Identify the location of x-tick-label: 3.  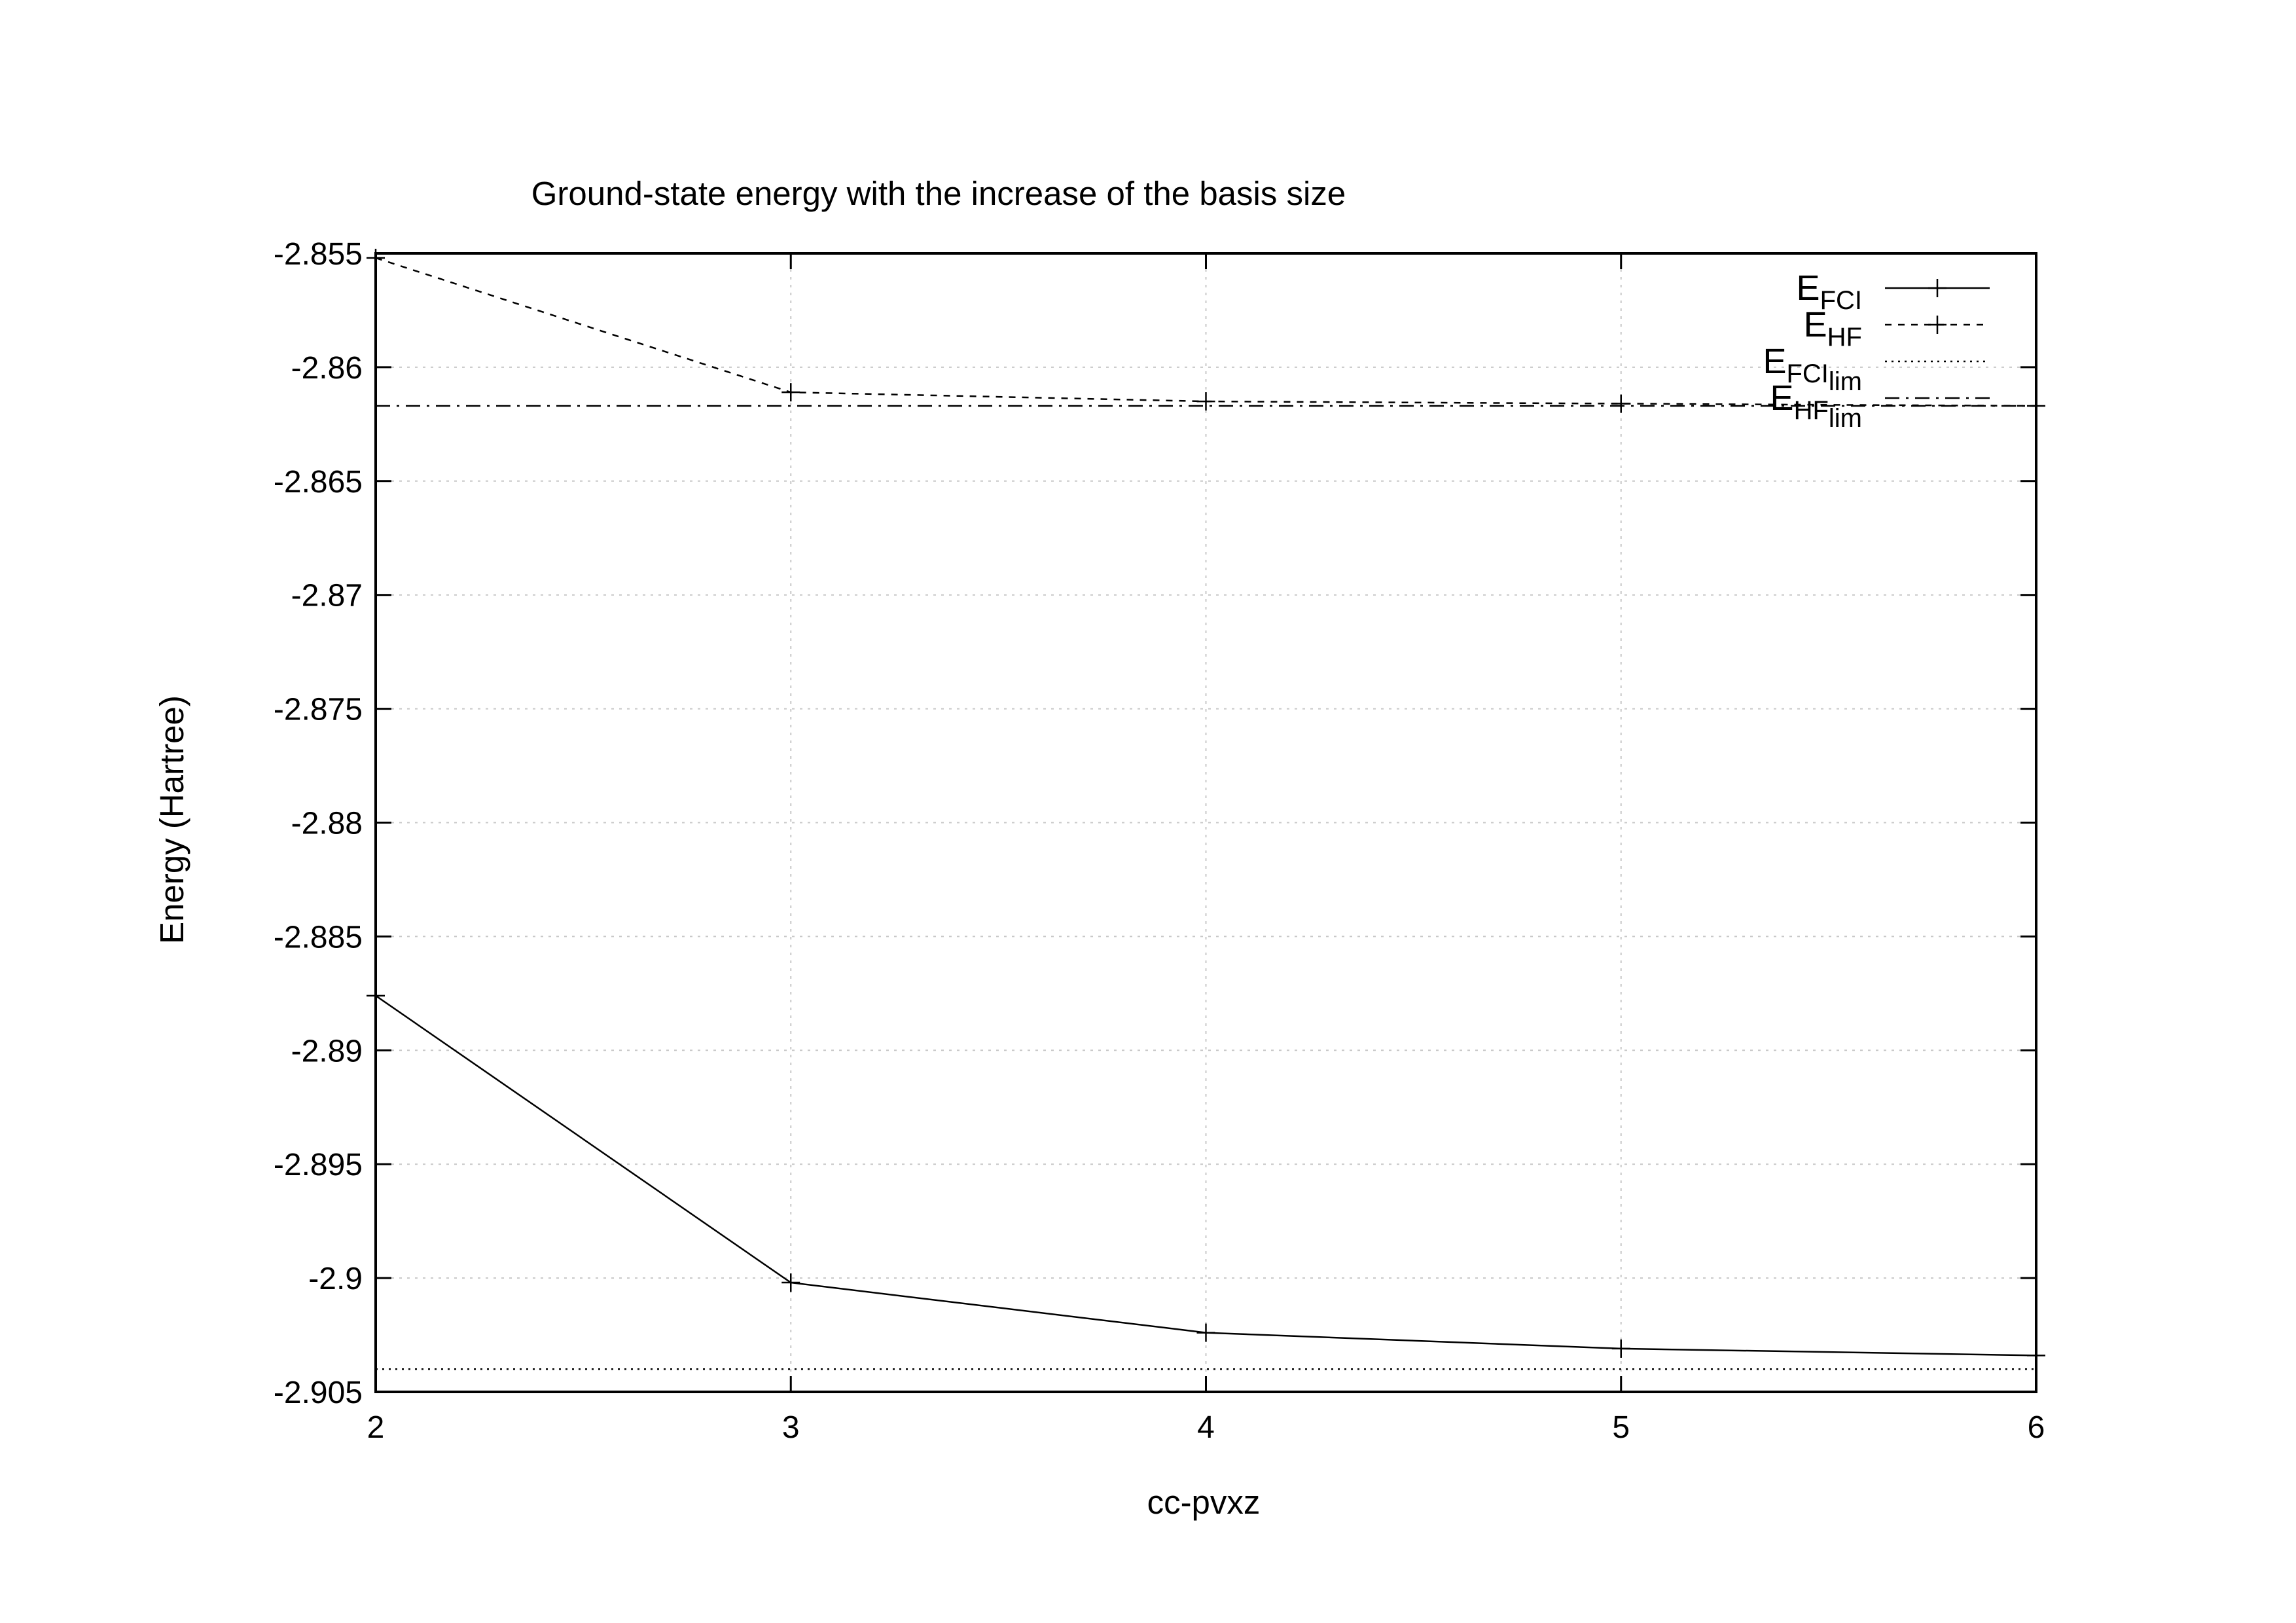
(791, 1427).